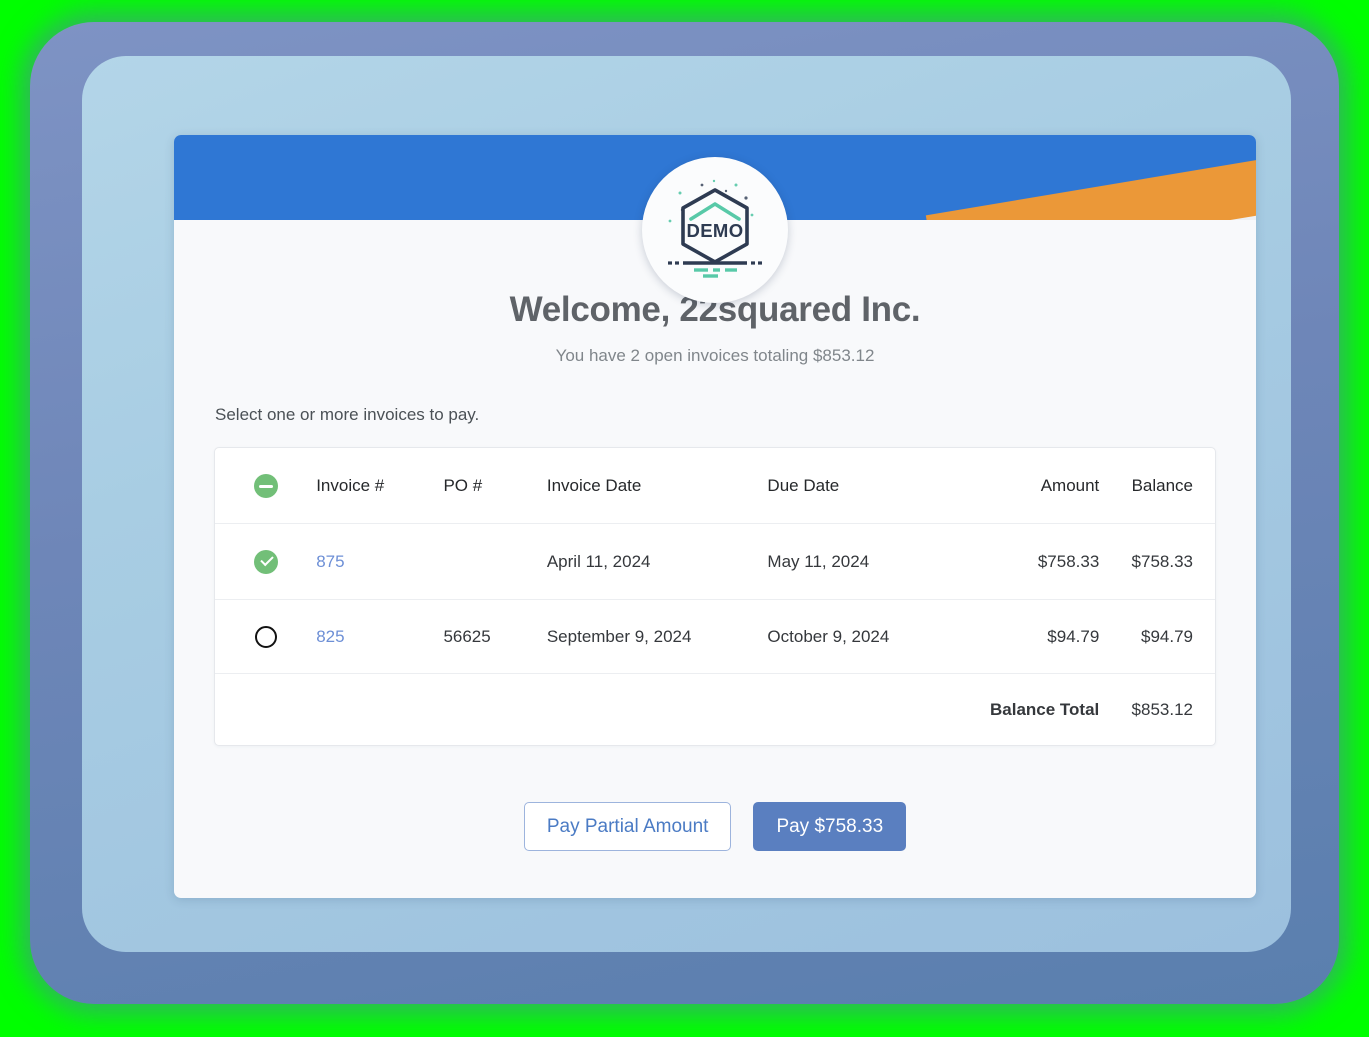  I want to click on pay-partial-button: Pay Partial Amount, so click(627, 826).